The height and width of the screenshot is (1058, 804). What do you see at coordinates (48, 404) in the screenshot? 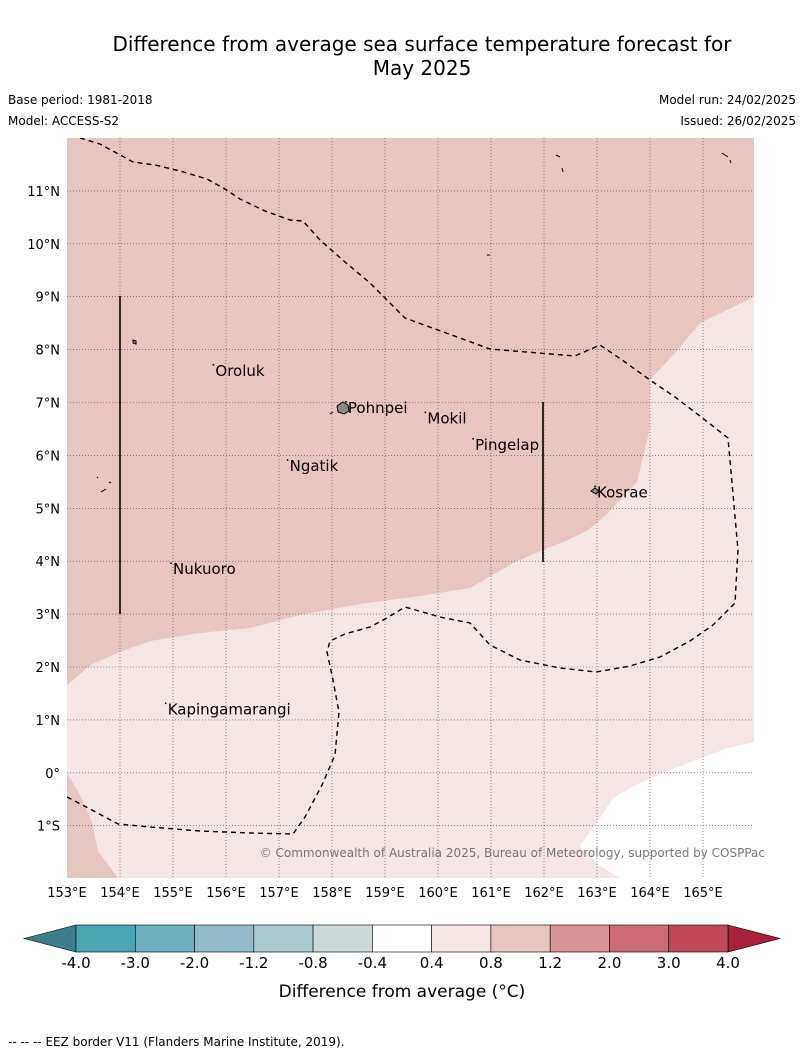
I see `lat-tick-label: 7°N` at bounding box center [48, 404].